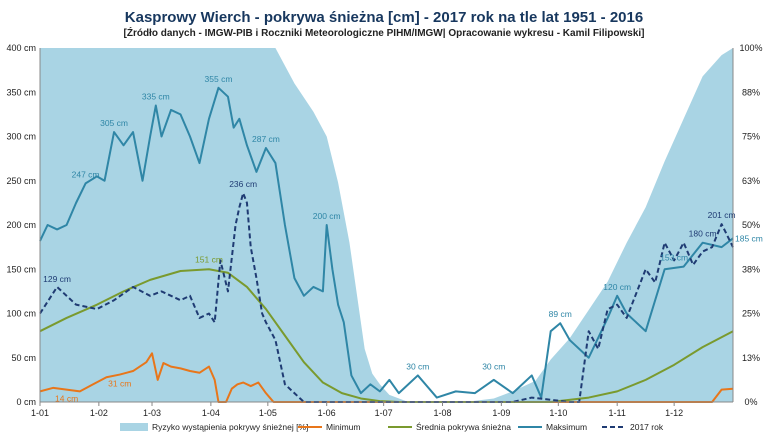  I want to click on y-tick-label: 150 cm, so click(21, 269).